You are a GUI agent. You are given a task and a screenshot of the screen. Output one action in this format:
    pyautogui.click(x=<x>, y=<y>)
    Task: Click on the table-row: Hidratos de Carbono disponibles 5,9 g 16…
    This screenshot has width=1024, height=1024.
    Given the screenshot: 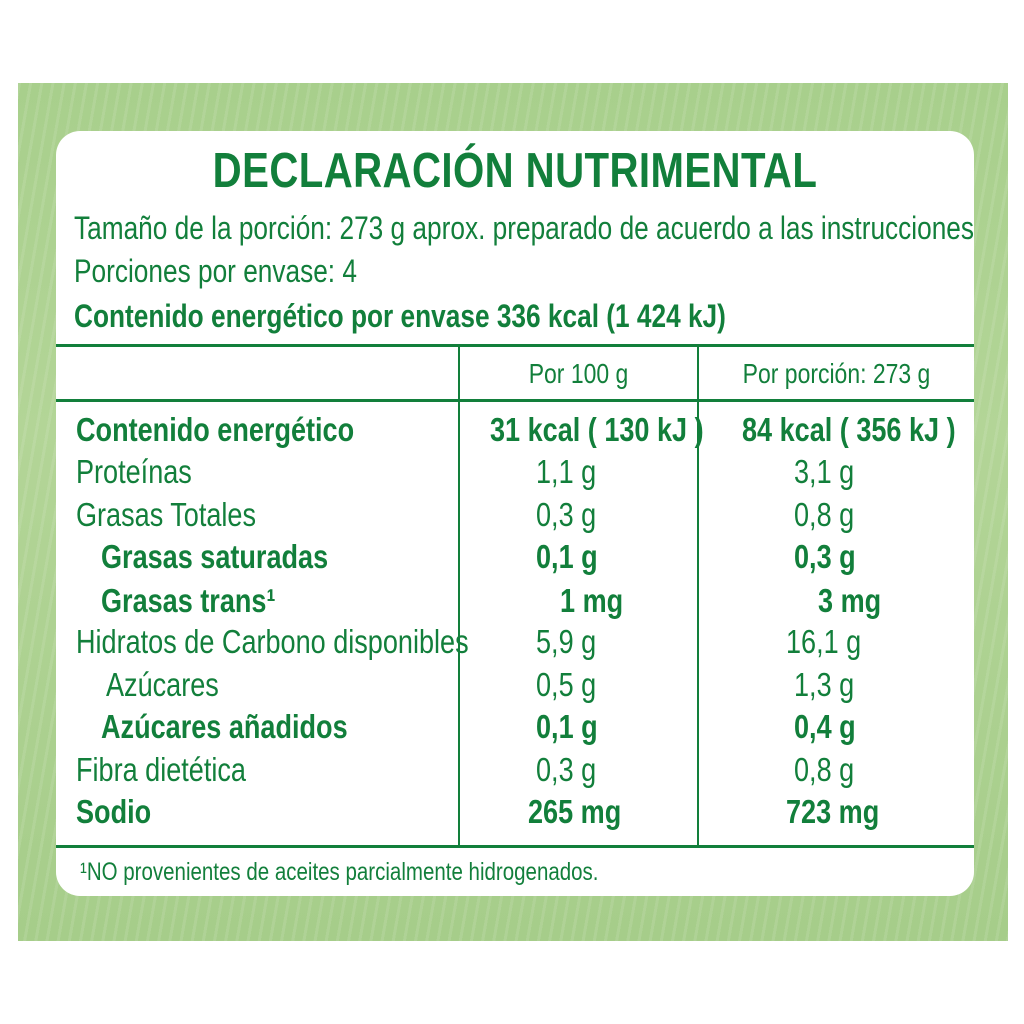 What is the action you would take?
    pyautogui.click(x=515, y=642)
    